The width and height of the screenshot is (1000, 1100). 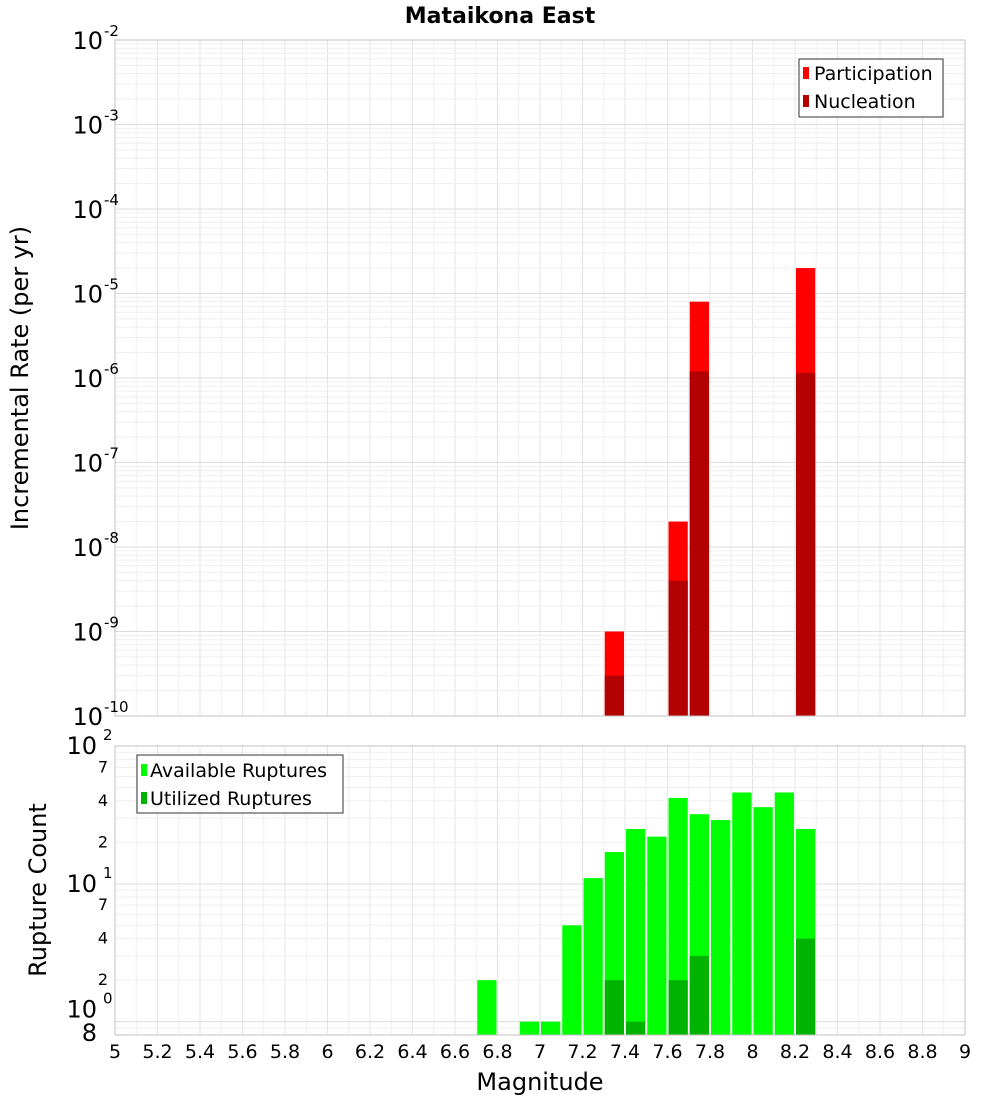 What do you see at coordinates (837, 1052) in the screenshot?
I see `x-tick-label: 8.4` at bounding box center [837, 1052].